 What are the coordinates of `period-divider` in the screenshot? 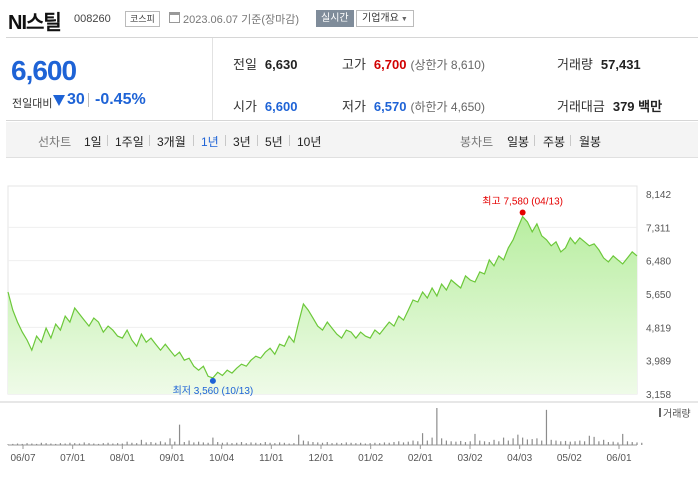 It's located at (149, 140).